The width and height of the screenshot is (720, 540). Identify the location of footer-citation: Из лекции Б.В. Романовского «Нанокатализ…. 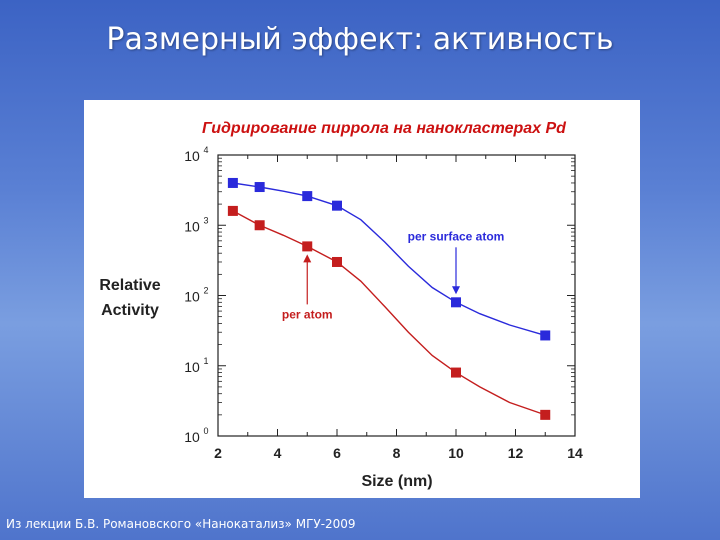
(181, 524).